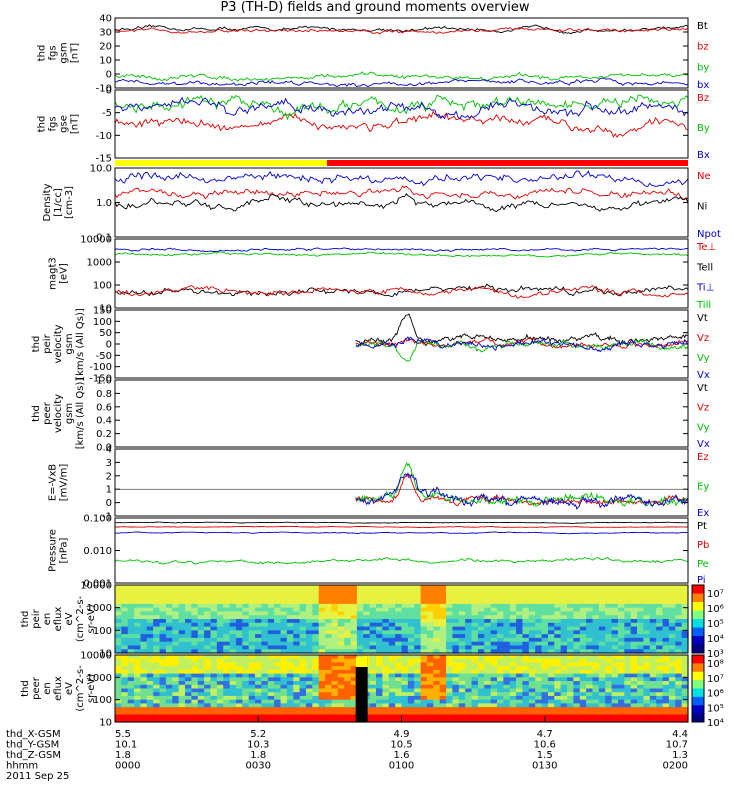 This screenshot has height=800, width=750. Describe the element at coordinates (91, 688) in the screenshot. I see `y-axis-label-line: sr-eV)` at that location.